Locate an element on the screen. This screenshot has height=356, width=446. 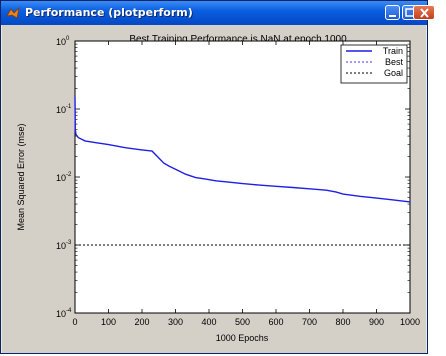
x-tick-label: 700 is located at coordinates (309, 322).